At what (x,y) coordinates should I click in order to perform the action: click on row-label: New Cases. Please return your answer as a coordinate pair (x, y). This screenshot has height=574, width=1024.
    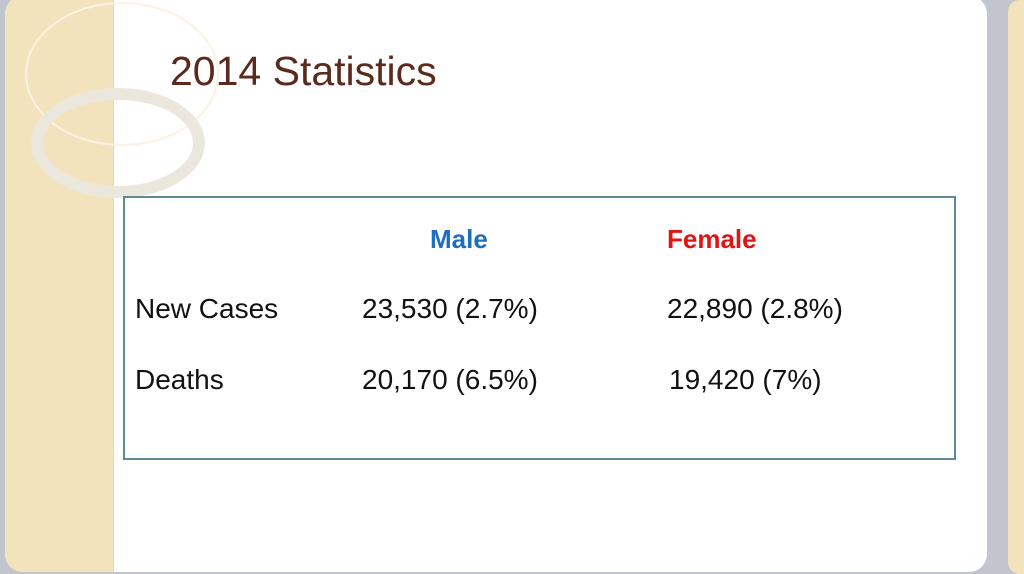
    Looking at the image, I should click on (207, 308).